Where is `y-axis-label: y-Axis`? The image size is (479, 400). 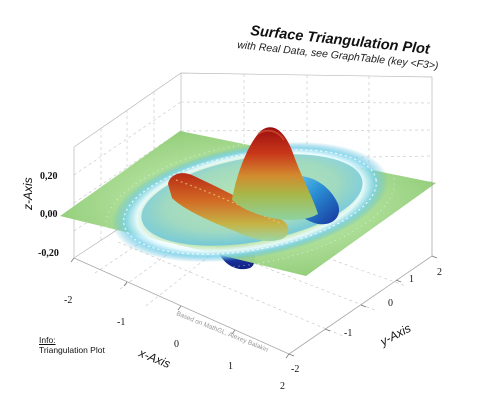
y-axis-label: y-Axis is located at coordinates (395, 335).